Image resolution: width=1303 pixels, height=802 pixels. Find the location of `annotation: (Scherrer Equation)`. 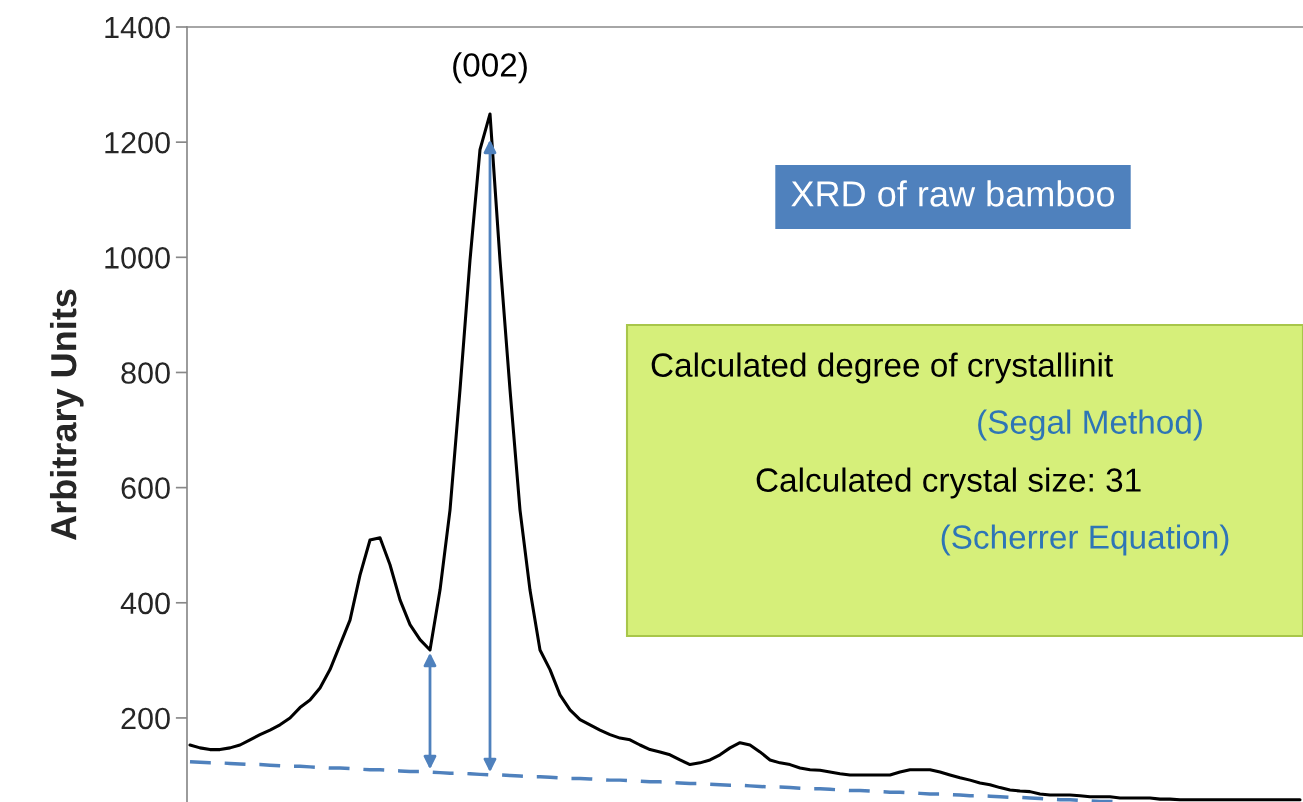

annotation: (Scherrer Equation) is located at coordinates (1085, 540).